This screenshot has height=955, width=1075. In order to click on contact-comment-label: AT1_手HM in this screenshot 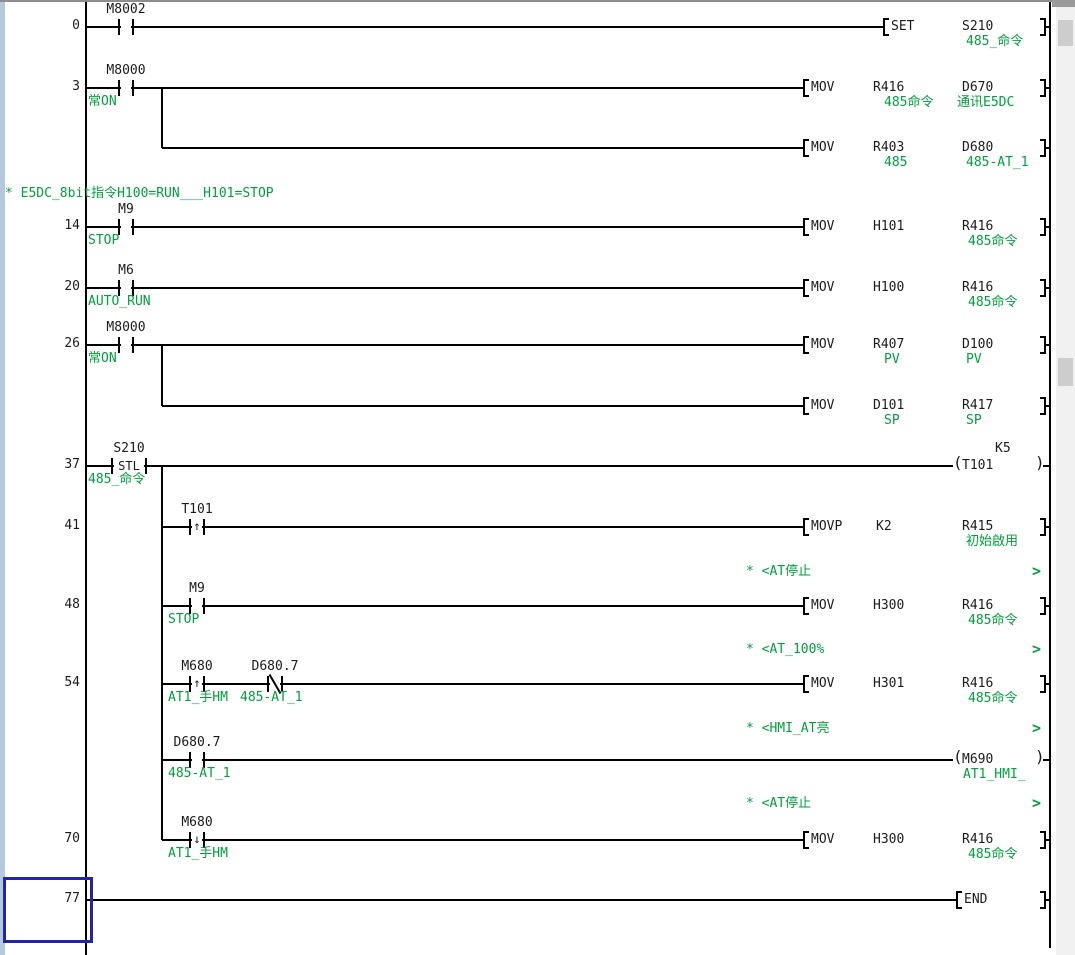, I will do `click(198, 697)`.